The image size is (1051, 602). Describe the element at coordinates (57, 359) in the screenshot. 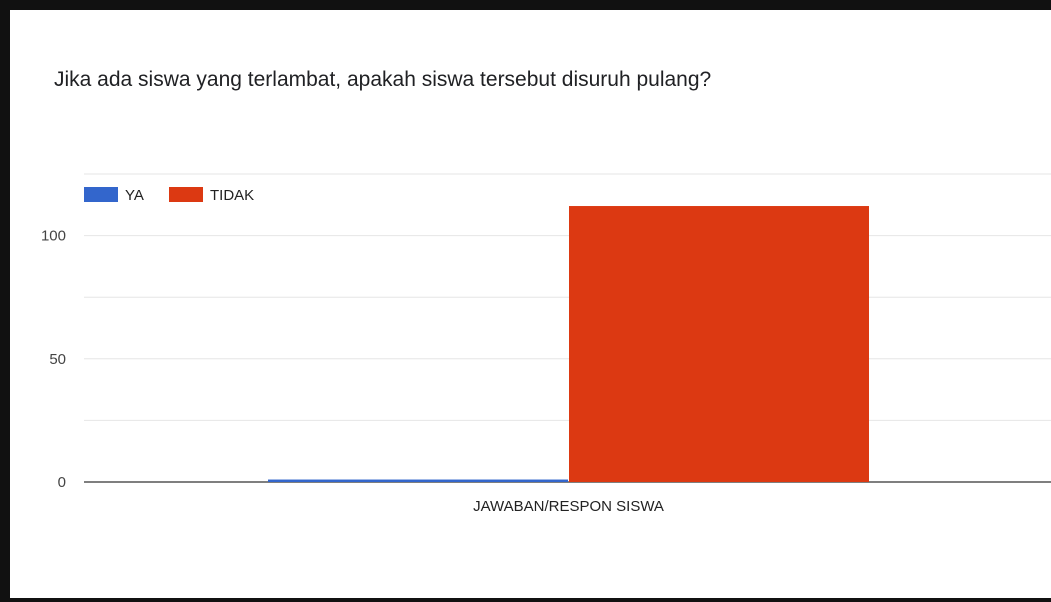

I see `y-tick-label: 50` at that location.